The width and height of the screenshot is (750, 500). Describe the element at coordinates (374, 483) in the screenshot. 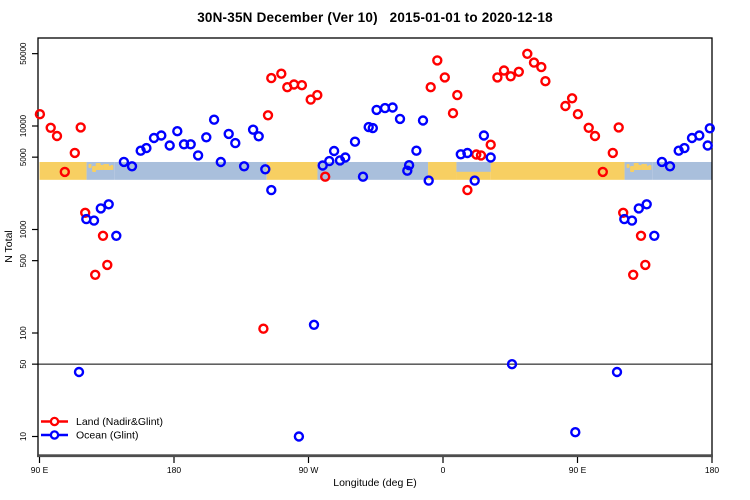

I see `x-axis-title: Longitude (deg E)` at that location.